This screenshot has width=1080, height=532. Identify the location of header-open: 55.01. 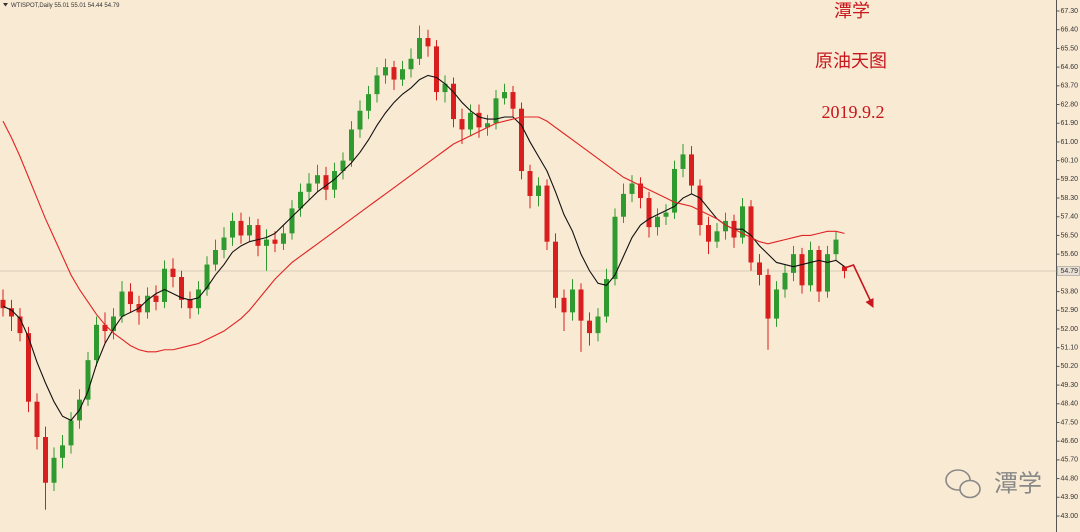
(62, 6).